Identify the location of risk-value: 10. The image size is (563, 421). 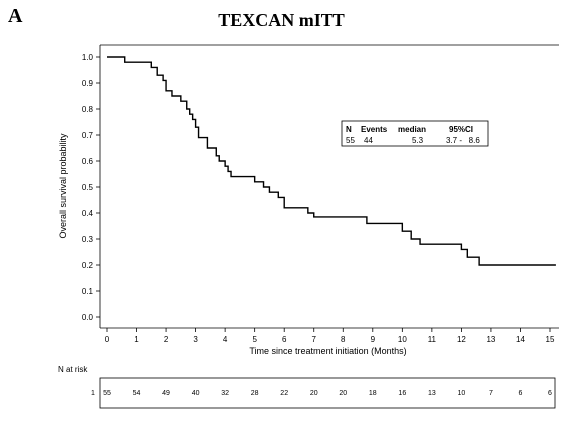
(462, 393).